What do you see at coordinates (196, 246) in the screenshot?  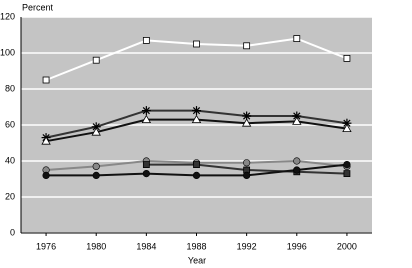 I see `x-tick-label: 1988` at bounding box center [196, 246].